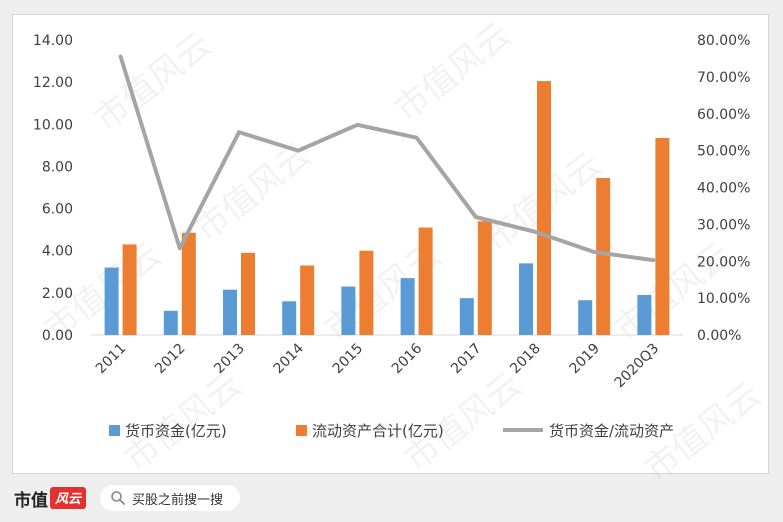  I want to click on x-tick-label: 2015, so click(348, 359).